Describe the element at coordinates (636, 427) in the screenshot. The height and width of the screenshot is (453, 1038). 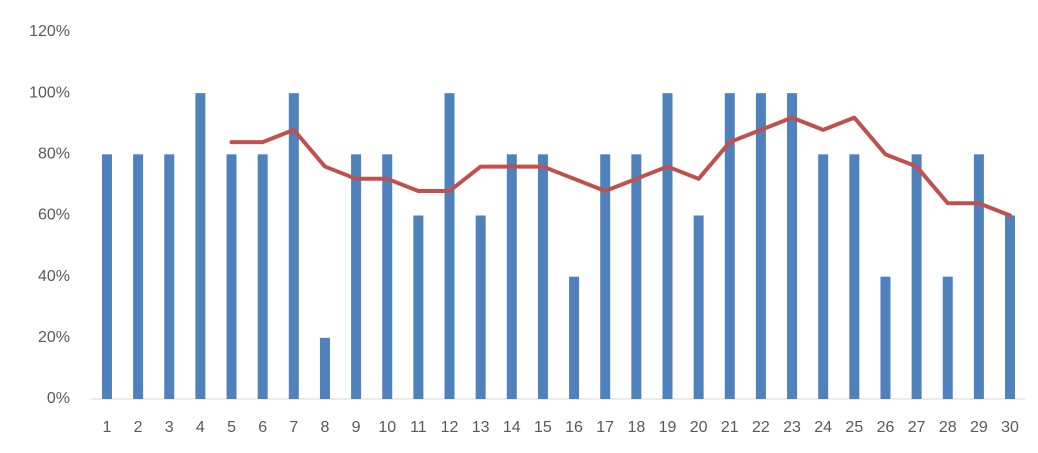
I see `x-tick-label: 18` at that location.